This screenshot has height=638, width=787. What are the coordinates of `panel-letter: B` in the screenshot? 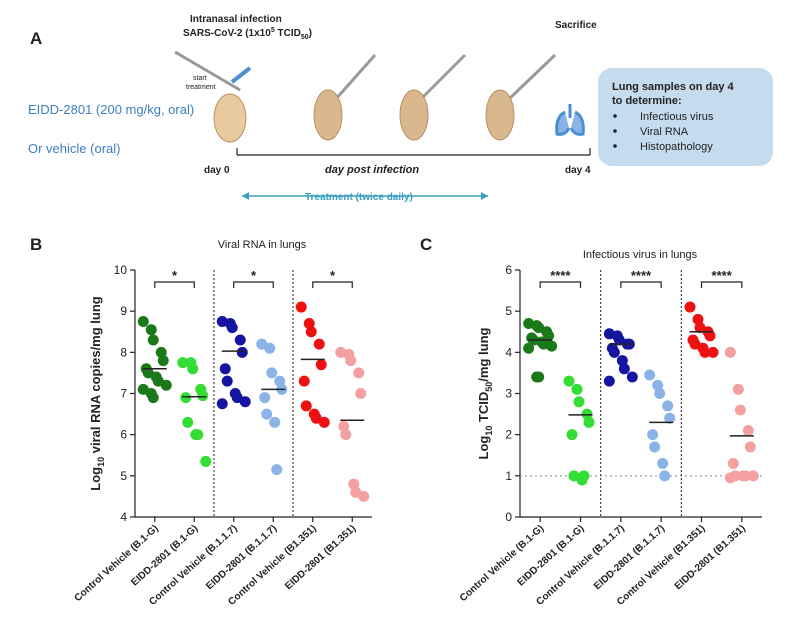 It's located at (36, 244).